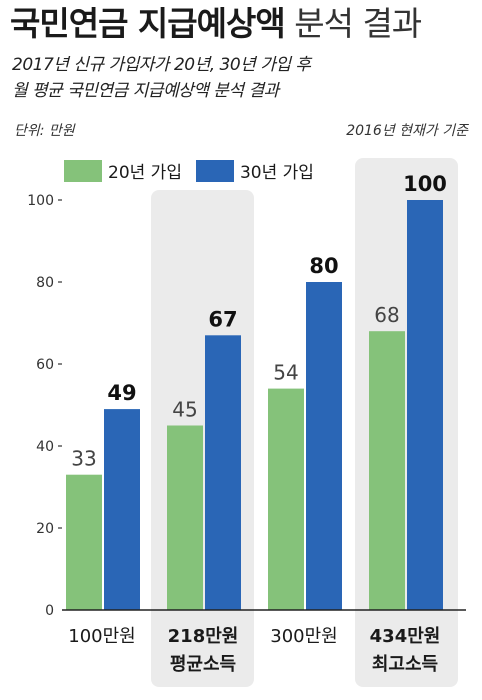  What do you see at coordinates (44, 131) in the screenshot?
I see `unit-note: 단위: 만원` at bounding box center [44, 131].